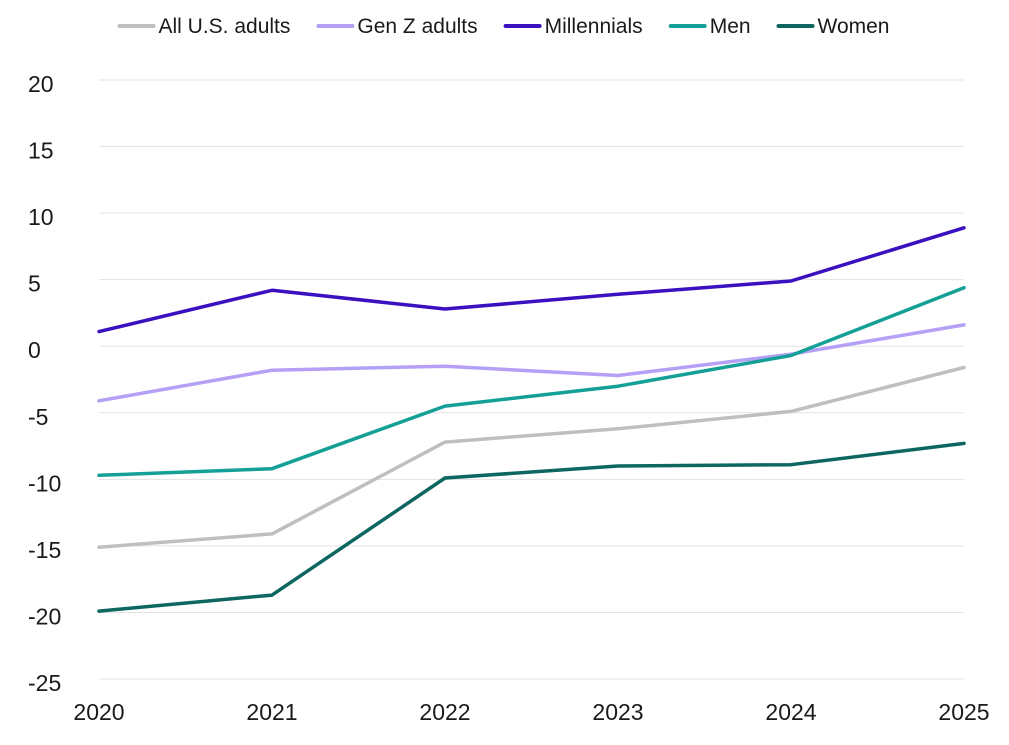 The height and width of the screenshot is (745, 1009). What do you see at coordinates (44, 616) in the screenshot?
I see `y-tick-label: -20` at bounding box center [44, 616].